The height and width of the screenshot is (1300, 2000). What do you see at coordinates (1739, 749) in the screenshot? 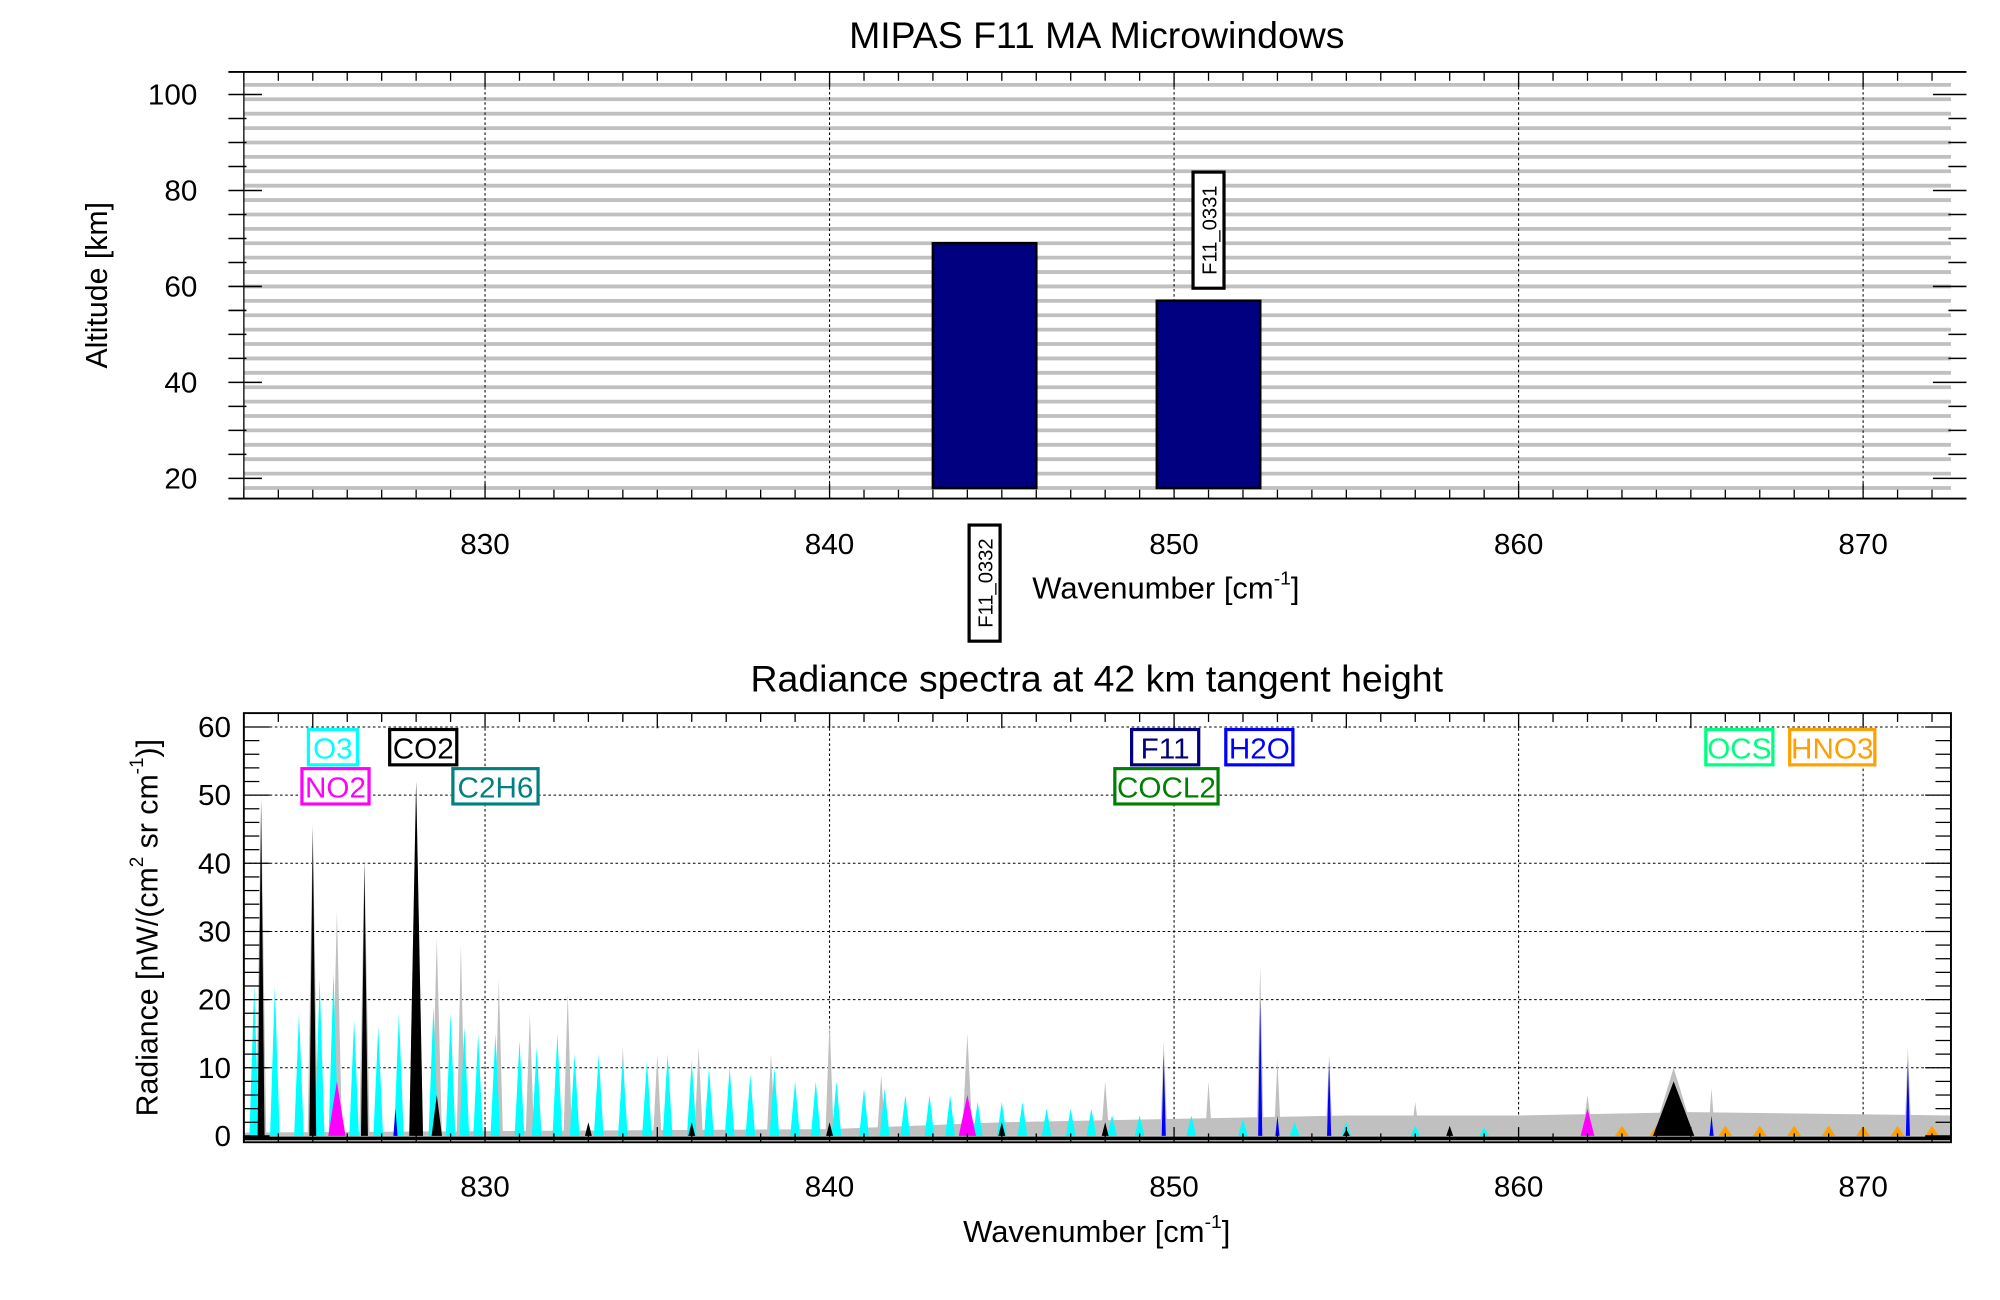
I see `legend-label-ocs: OCS` at bounding box center [1739, 749].